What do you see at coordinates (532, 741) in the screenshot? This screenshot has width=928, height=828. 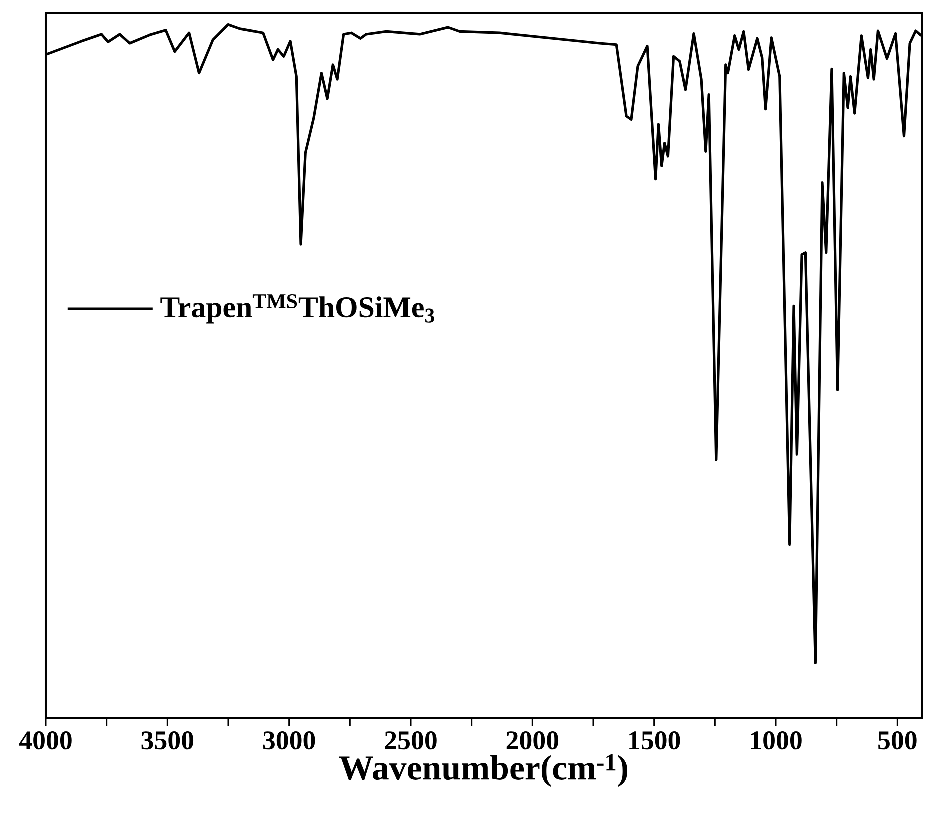 I see `x-tick-label: 2000` at bounding box center [532, 741].